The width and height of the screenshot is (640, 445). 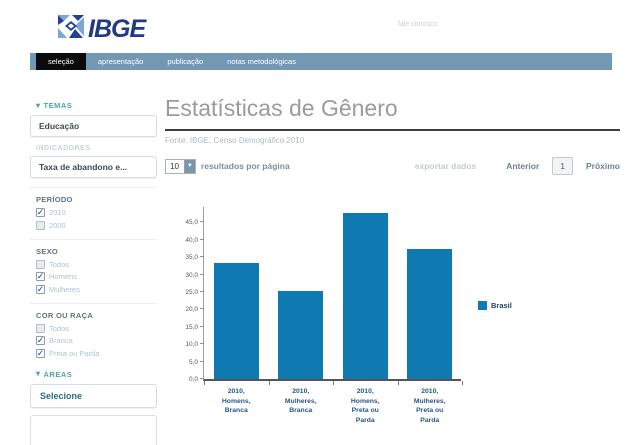 I want to click on x-axis-category-label: 2010, Mulheres, Preta ou Parda, so click(x=429, y=406).